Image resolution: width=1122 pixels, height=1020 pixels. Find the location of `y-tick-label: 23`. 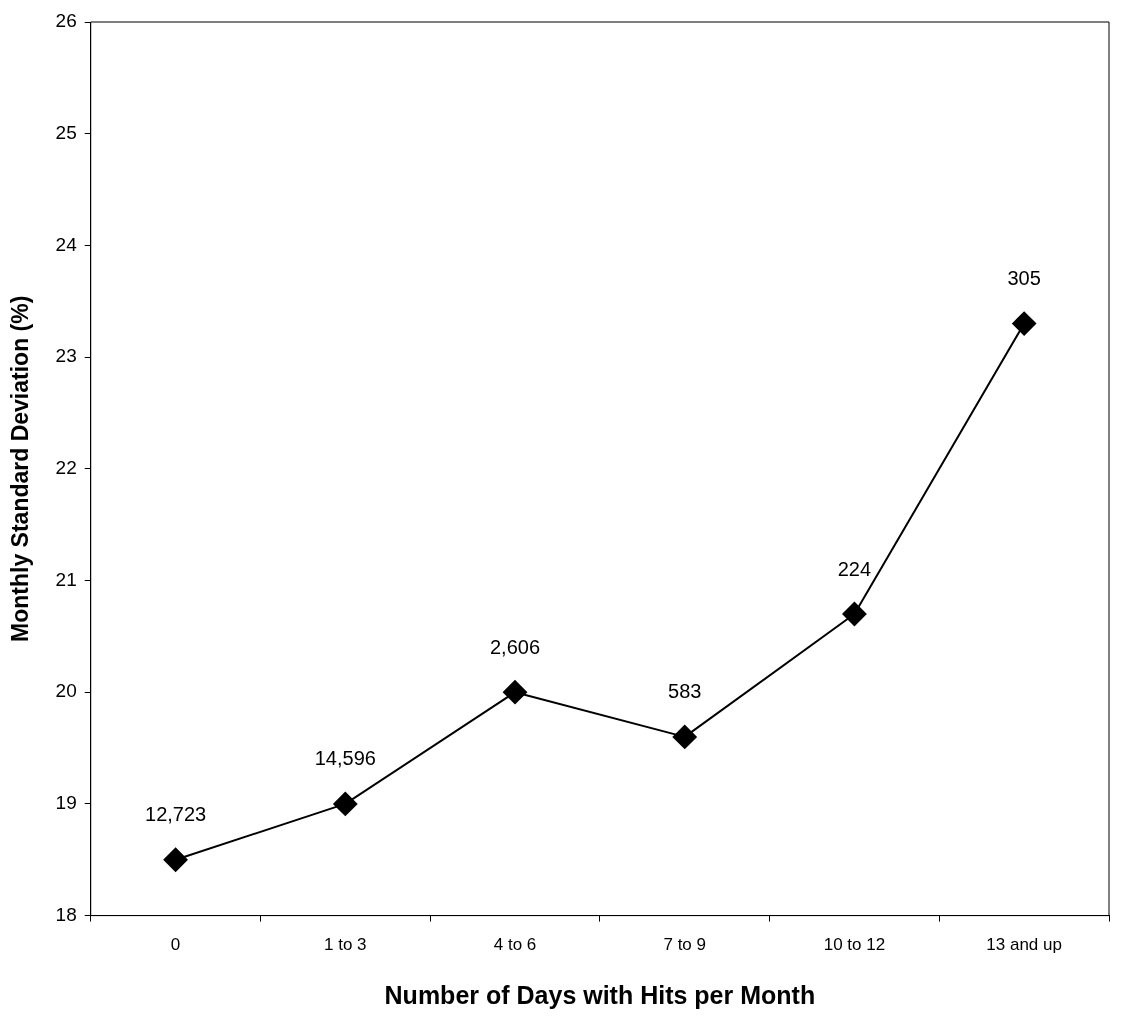

y-tick-label: 23 is located at coordinates (66, 356).